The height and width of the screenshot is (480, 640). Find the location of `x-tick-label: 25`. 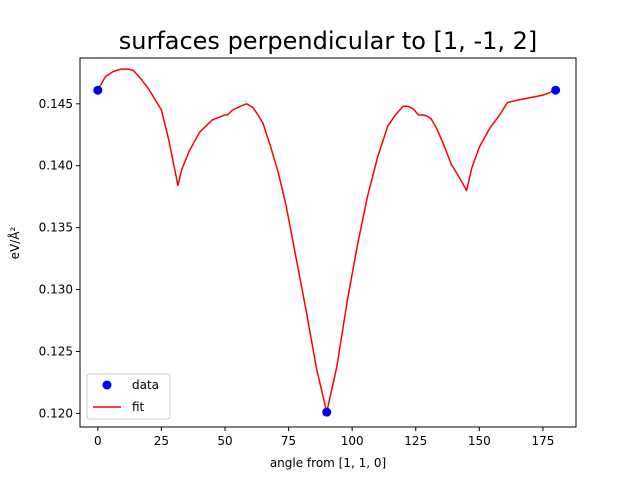

x-tick-label: 25 is located at coordinates (161, 441).